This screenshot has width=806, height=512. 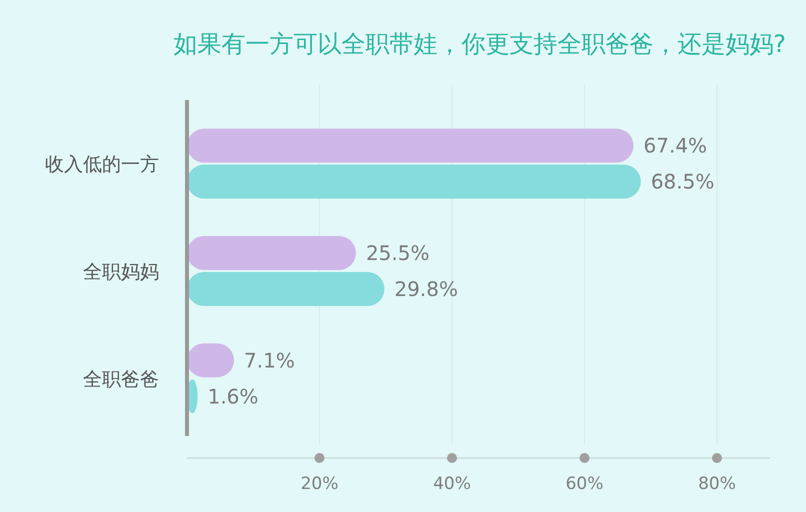 I want to click on data-label: 29.8%, so click(x=426, y=289).